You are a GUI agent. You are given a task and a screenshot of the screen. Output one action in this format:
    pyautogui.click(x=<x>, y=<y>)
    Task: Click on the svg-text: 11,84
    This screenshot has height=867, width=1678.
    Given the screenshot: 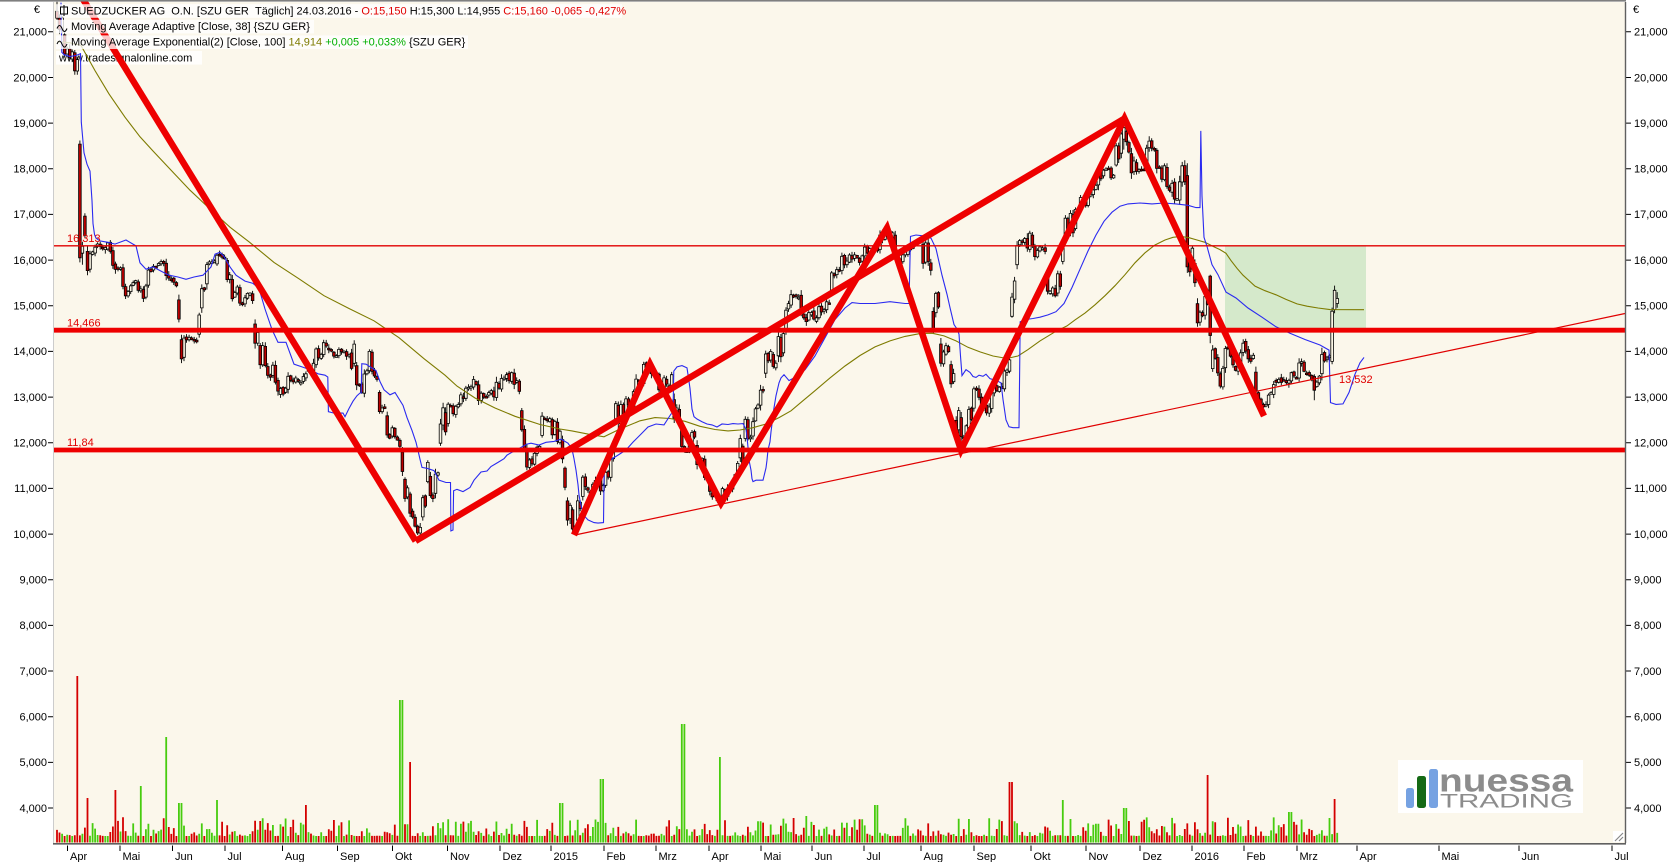 What is the action you would take?
    pyautogui.click(x=80, y=443)
    